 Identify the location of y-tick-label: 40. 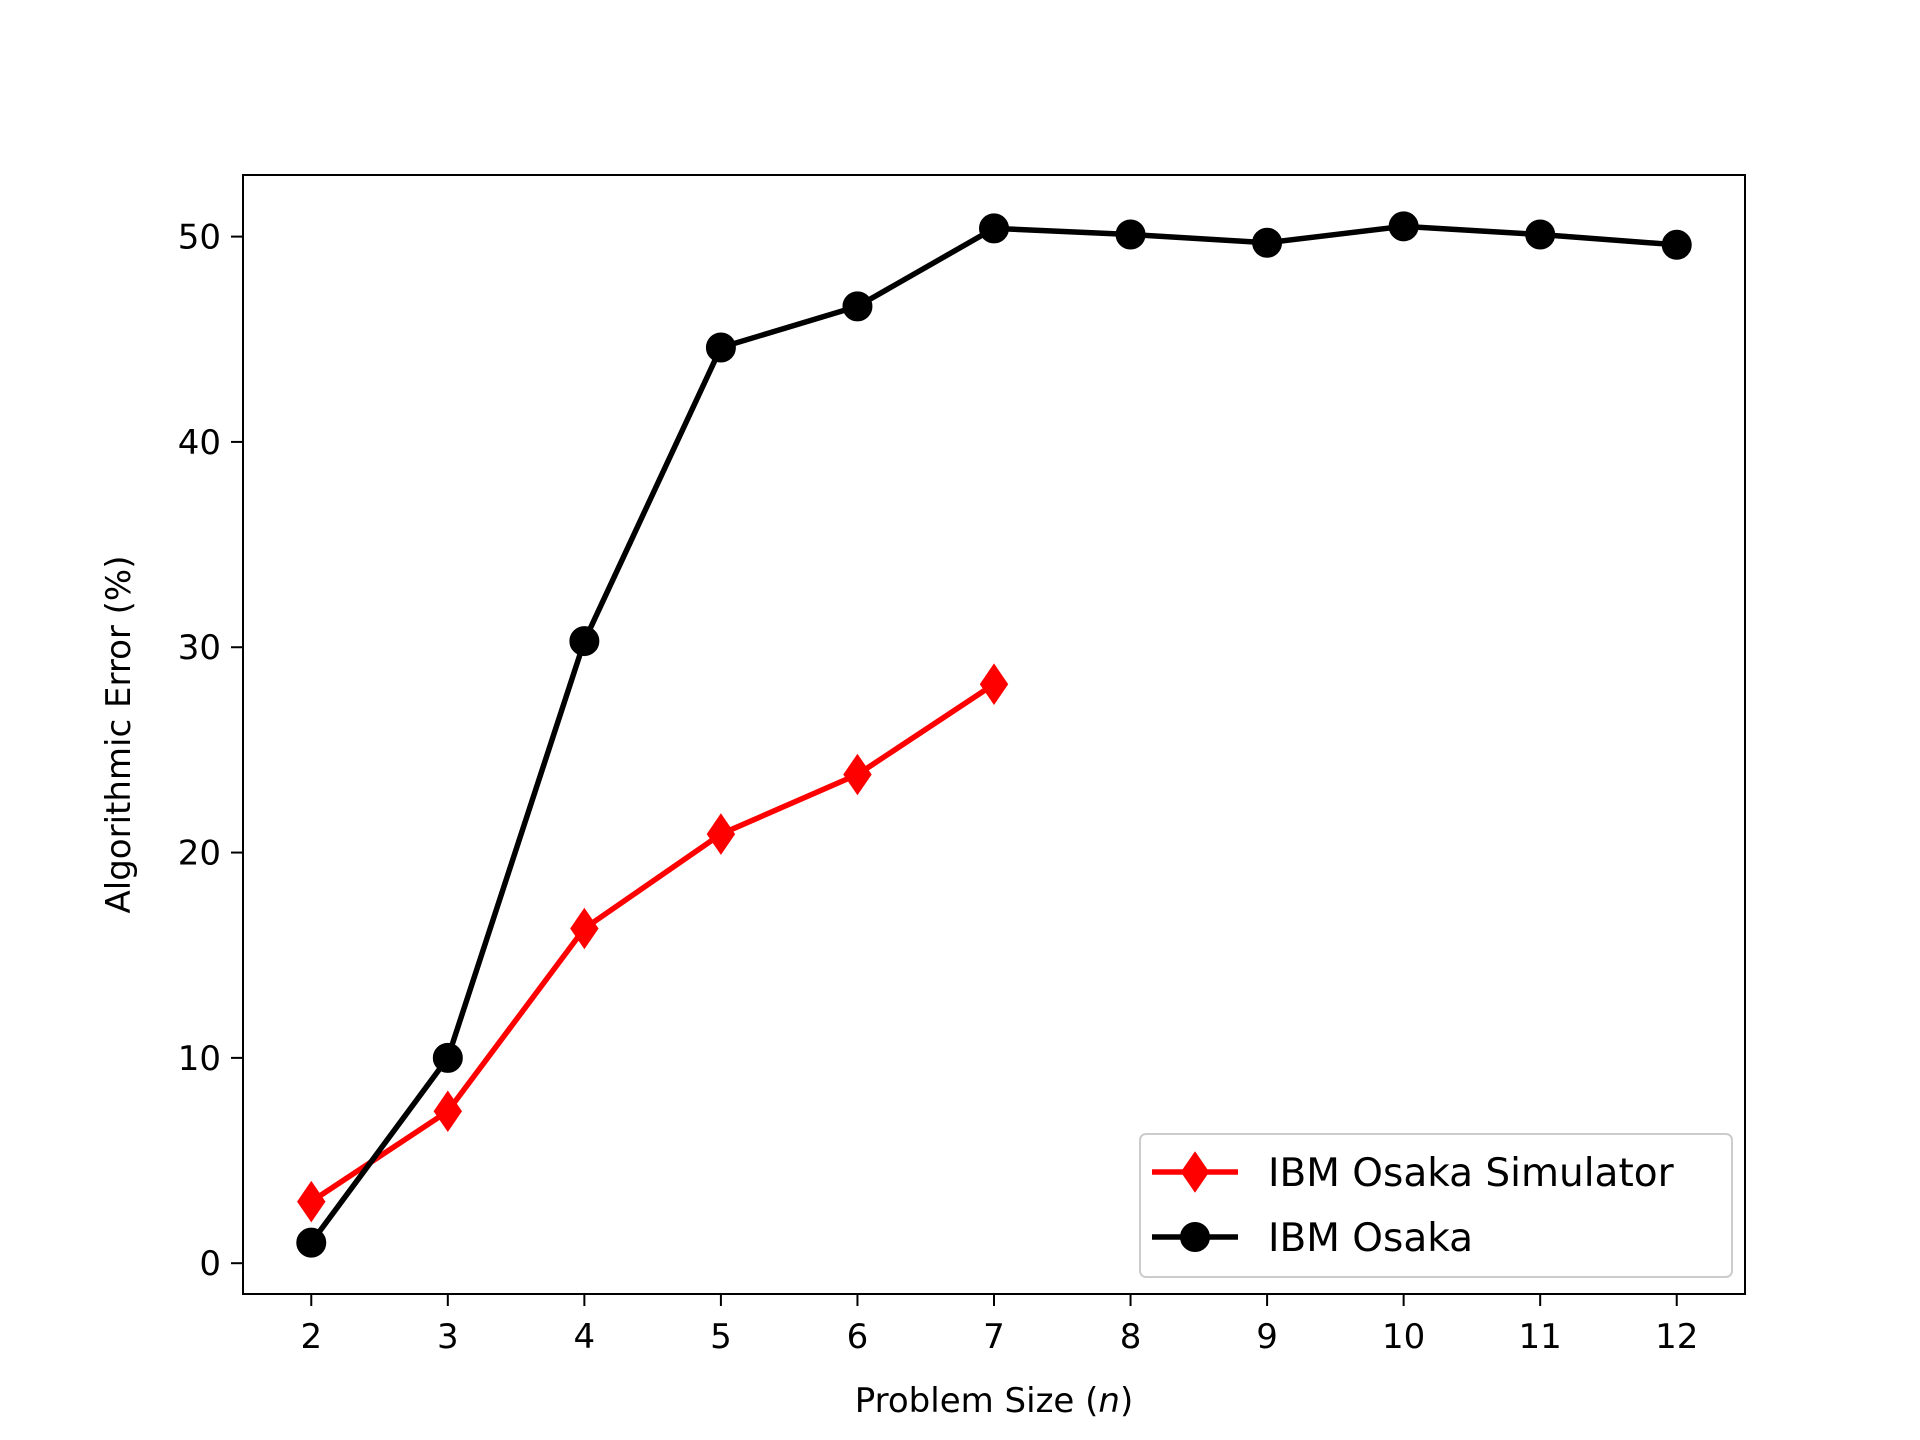
(199, 443).